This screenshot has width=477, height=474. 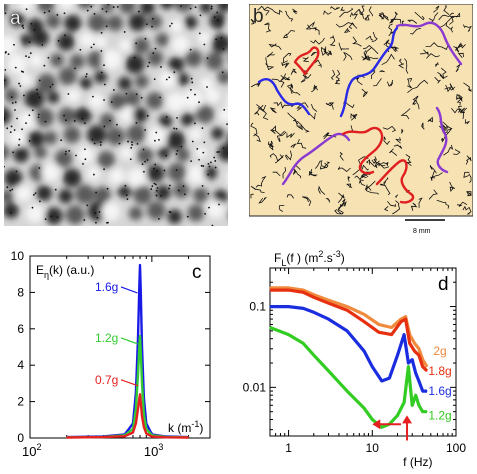 I want to click on x-tick-label: 10², so click(x=31, y=450).